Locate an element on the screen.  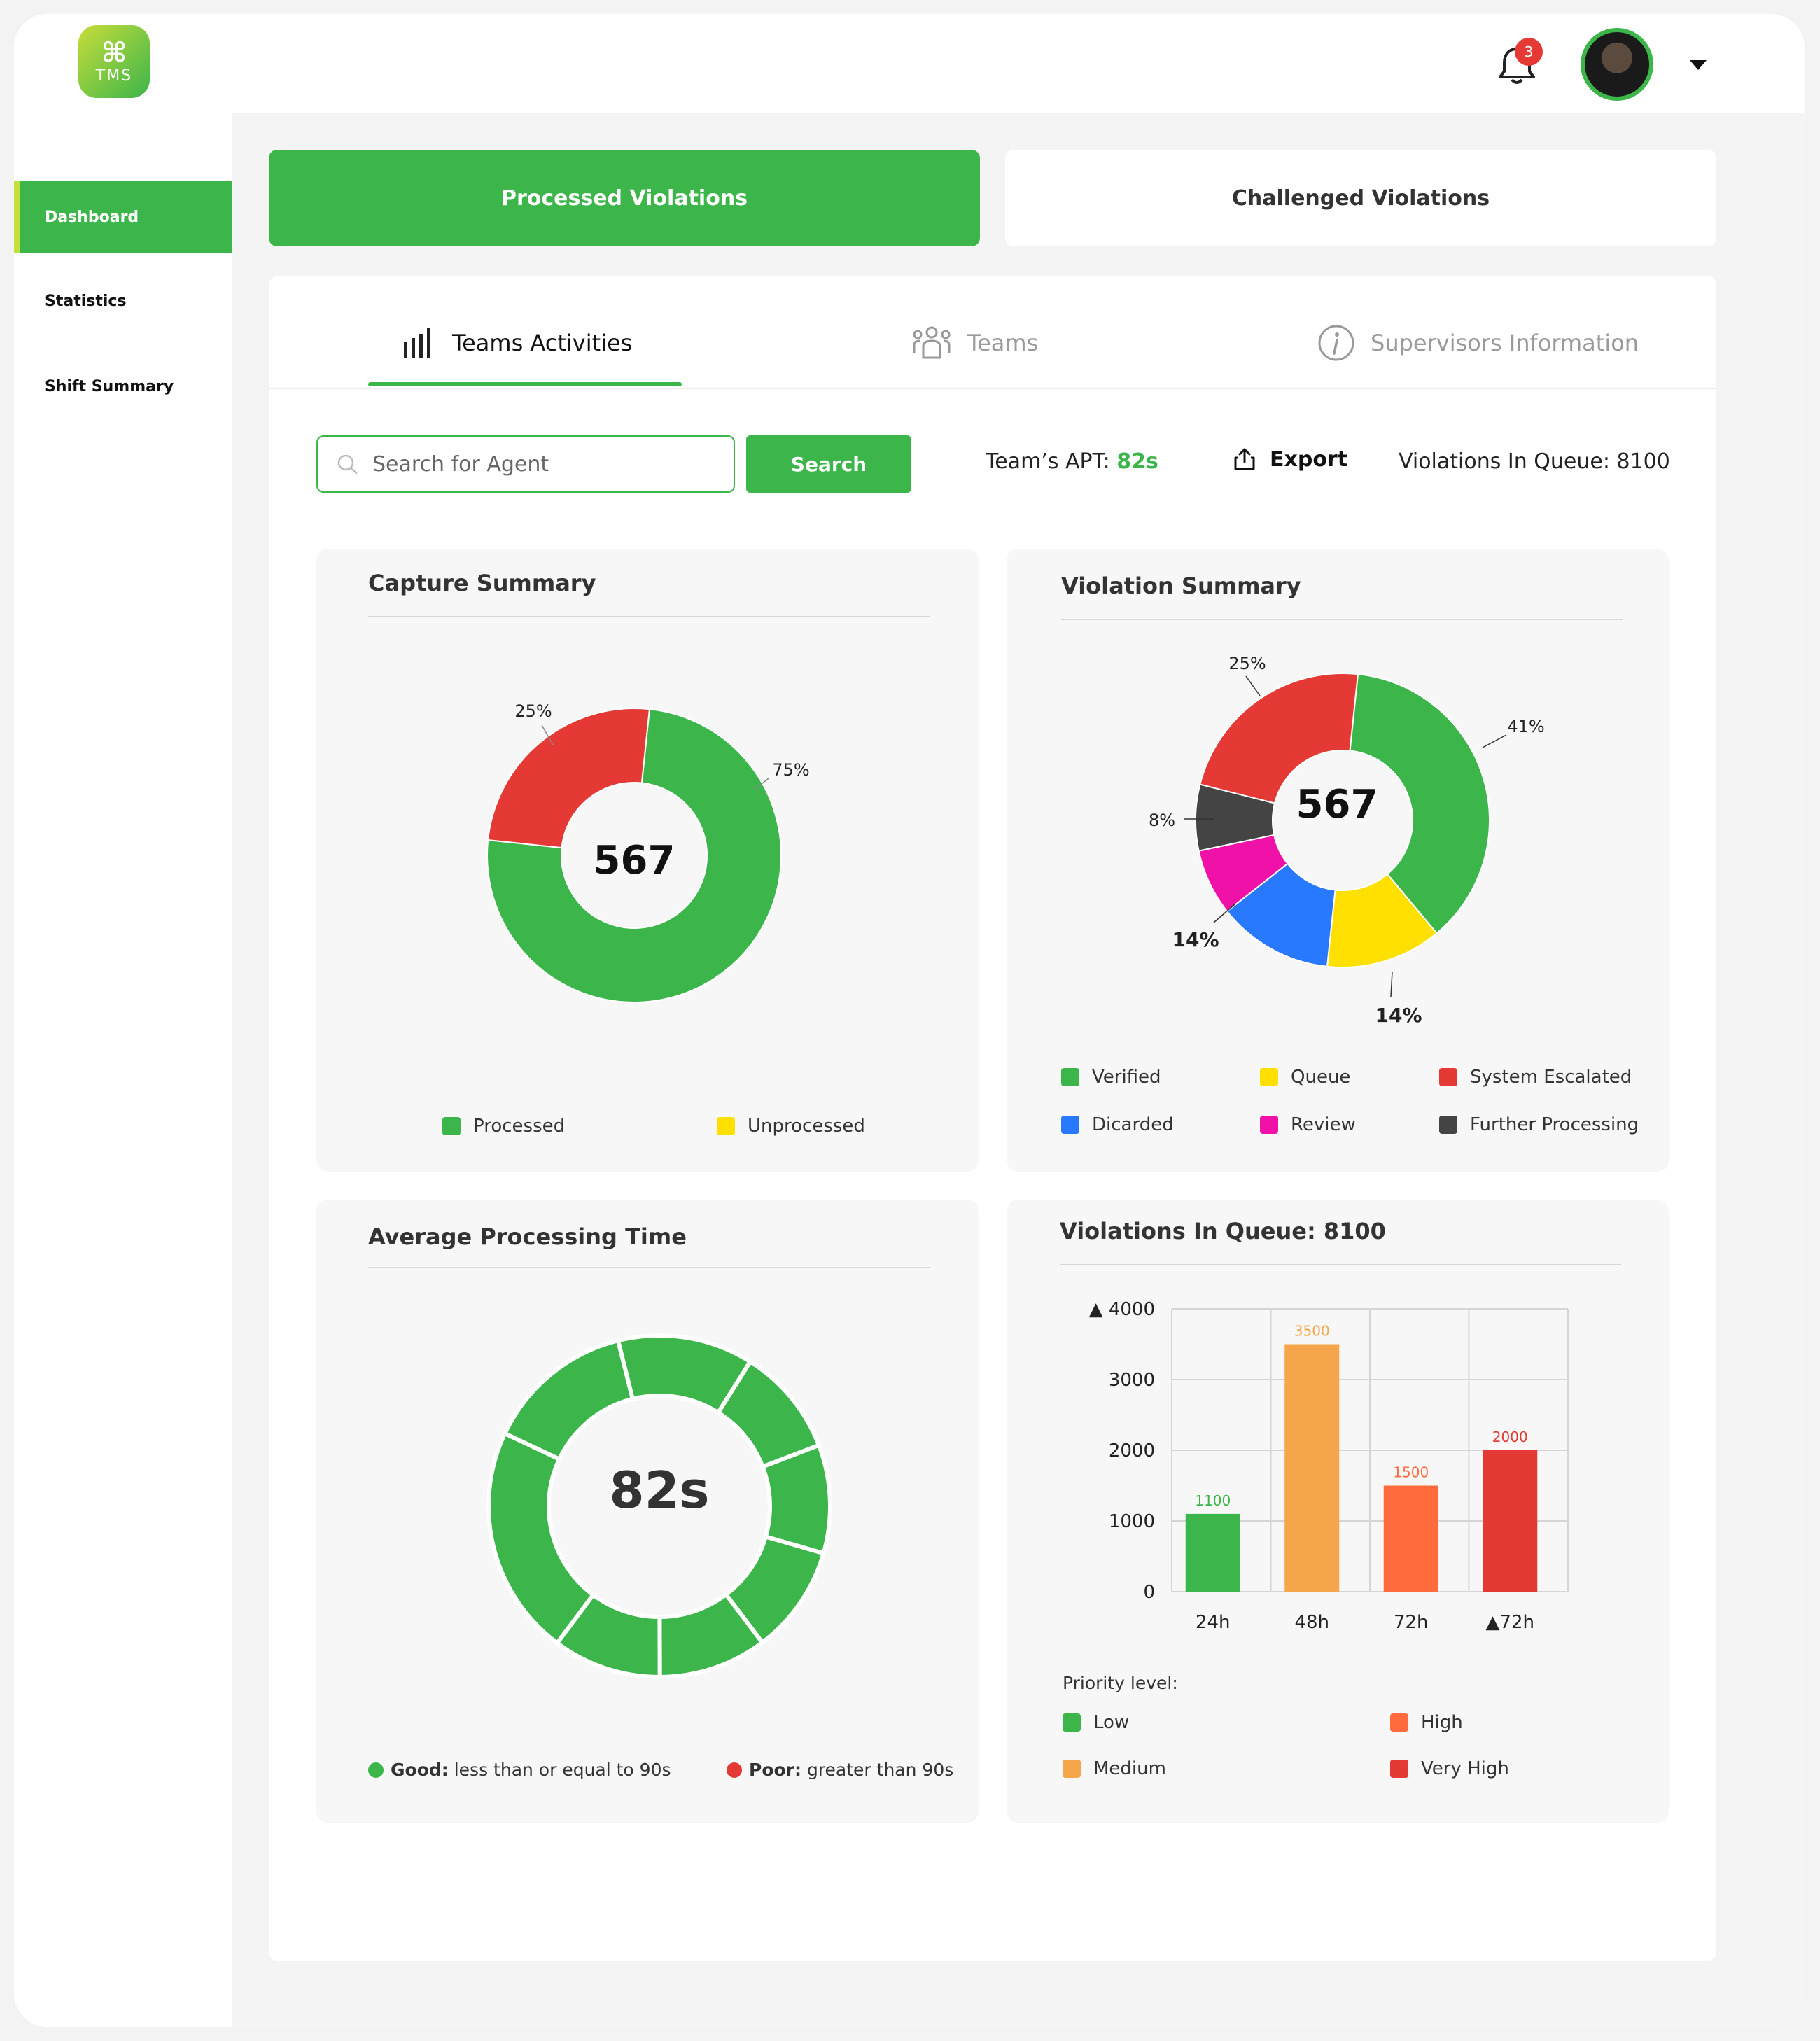
tab-divider is located at coordinates (992, 389).